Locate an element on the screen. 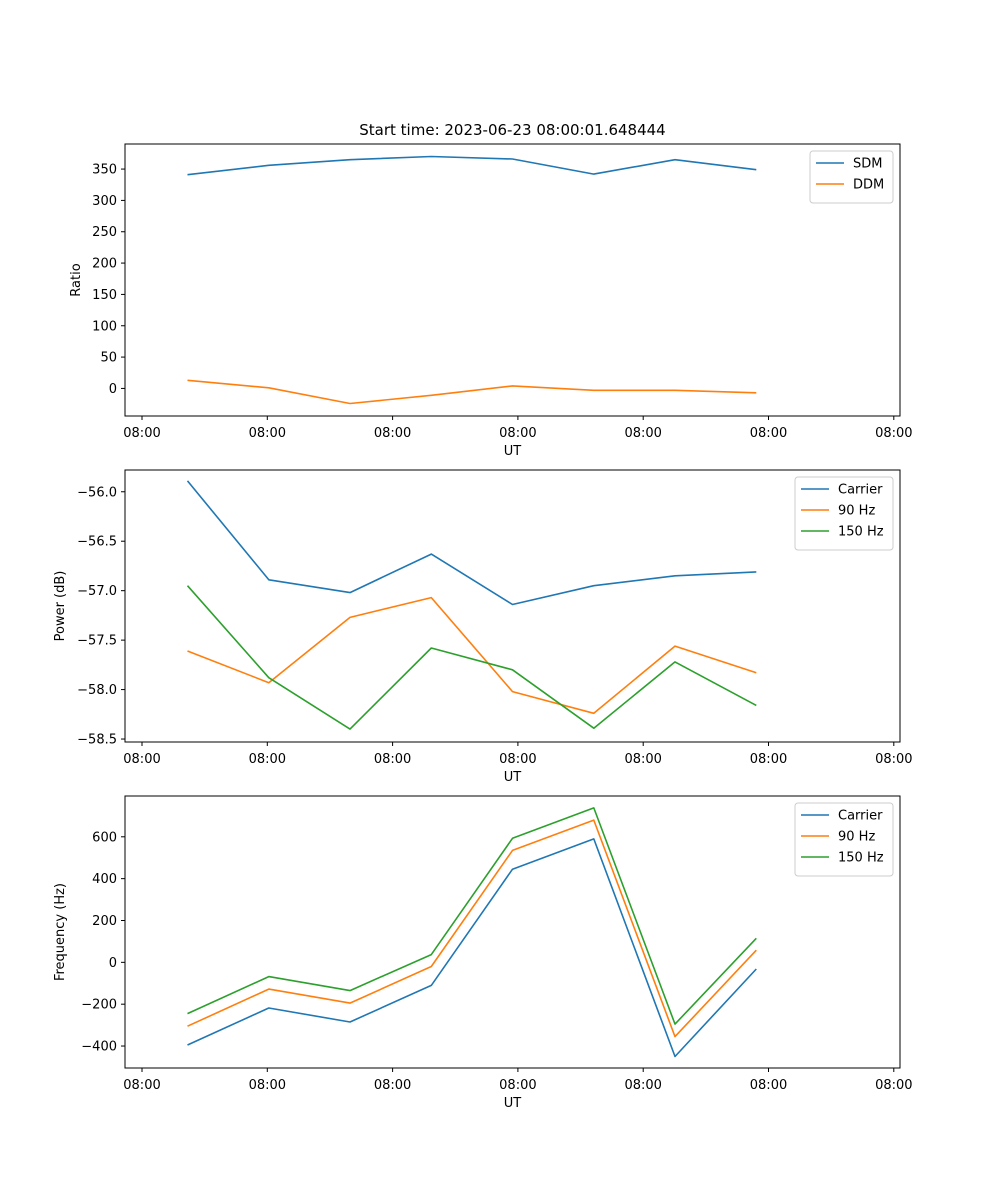 This screenshot has width=1000, height=1200. chart-title: Start time: 2023-06-23 08:00:01.648444 is located at coordinates (512, 130).